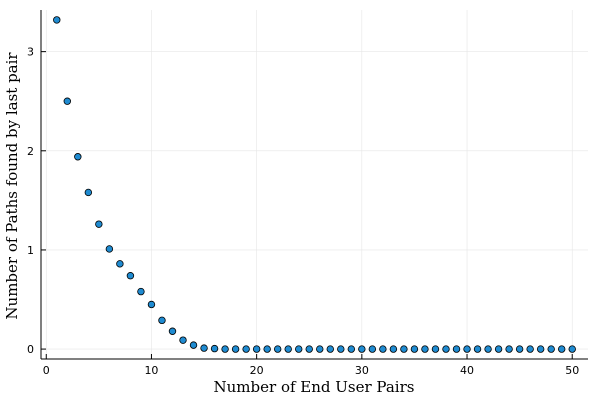 This screenshot has height=400, width=600. I want to click on x-tick-label: 50, so click(572, 370).